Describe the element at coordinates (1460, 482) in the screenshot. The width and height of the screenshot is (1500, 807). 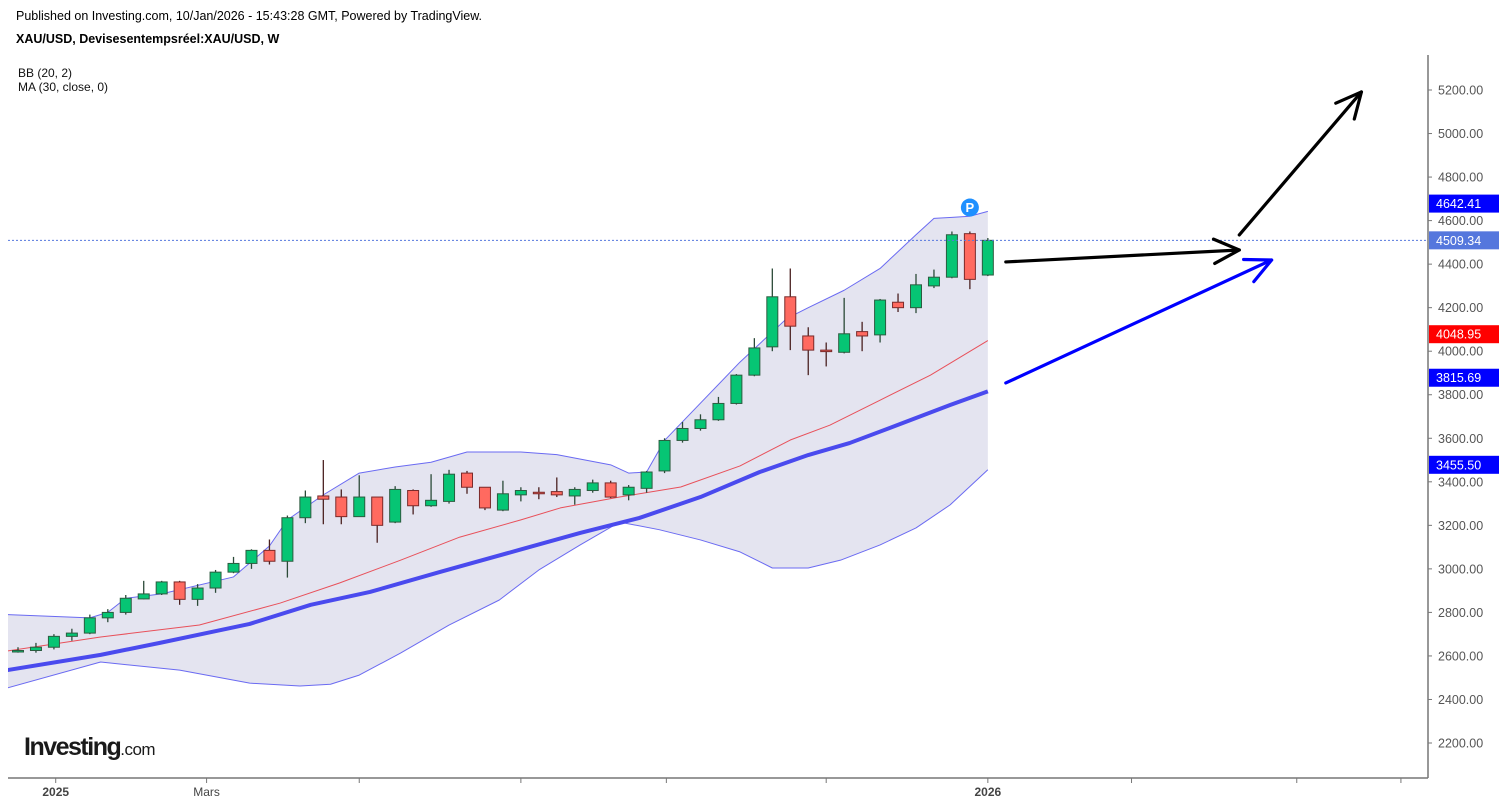
I see `y-tick-label: 3400.00` at that location.